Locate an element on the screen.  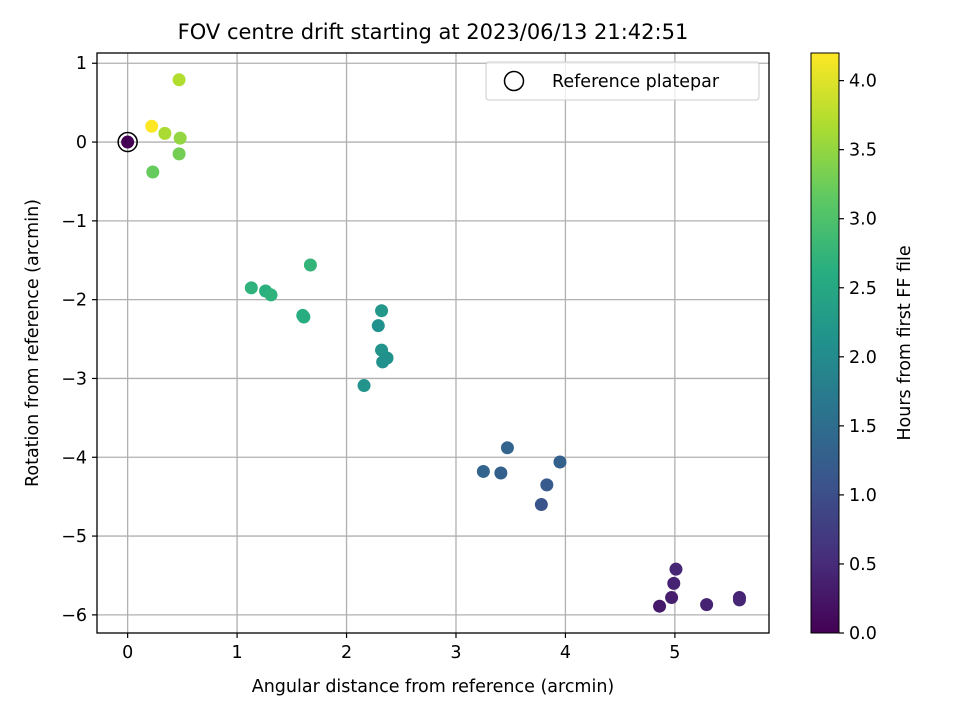
reference-marker is located at coordinates (127, 142).